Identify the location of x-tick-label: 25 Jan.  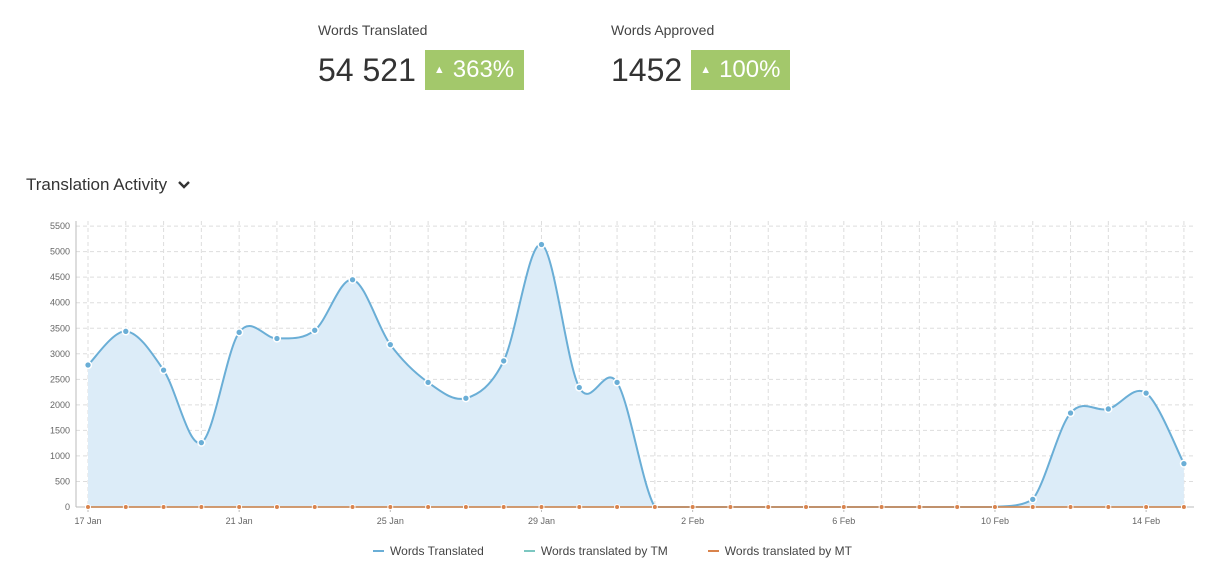
(390, 521).